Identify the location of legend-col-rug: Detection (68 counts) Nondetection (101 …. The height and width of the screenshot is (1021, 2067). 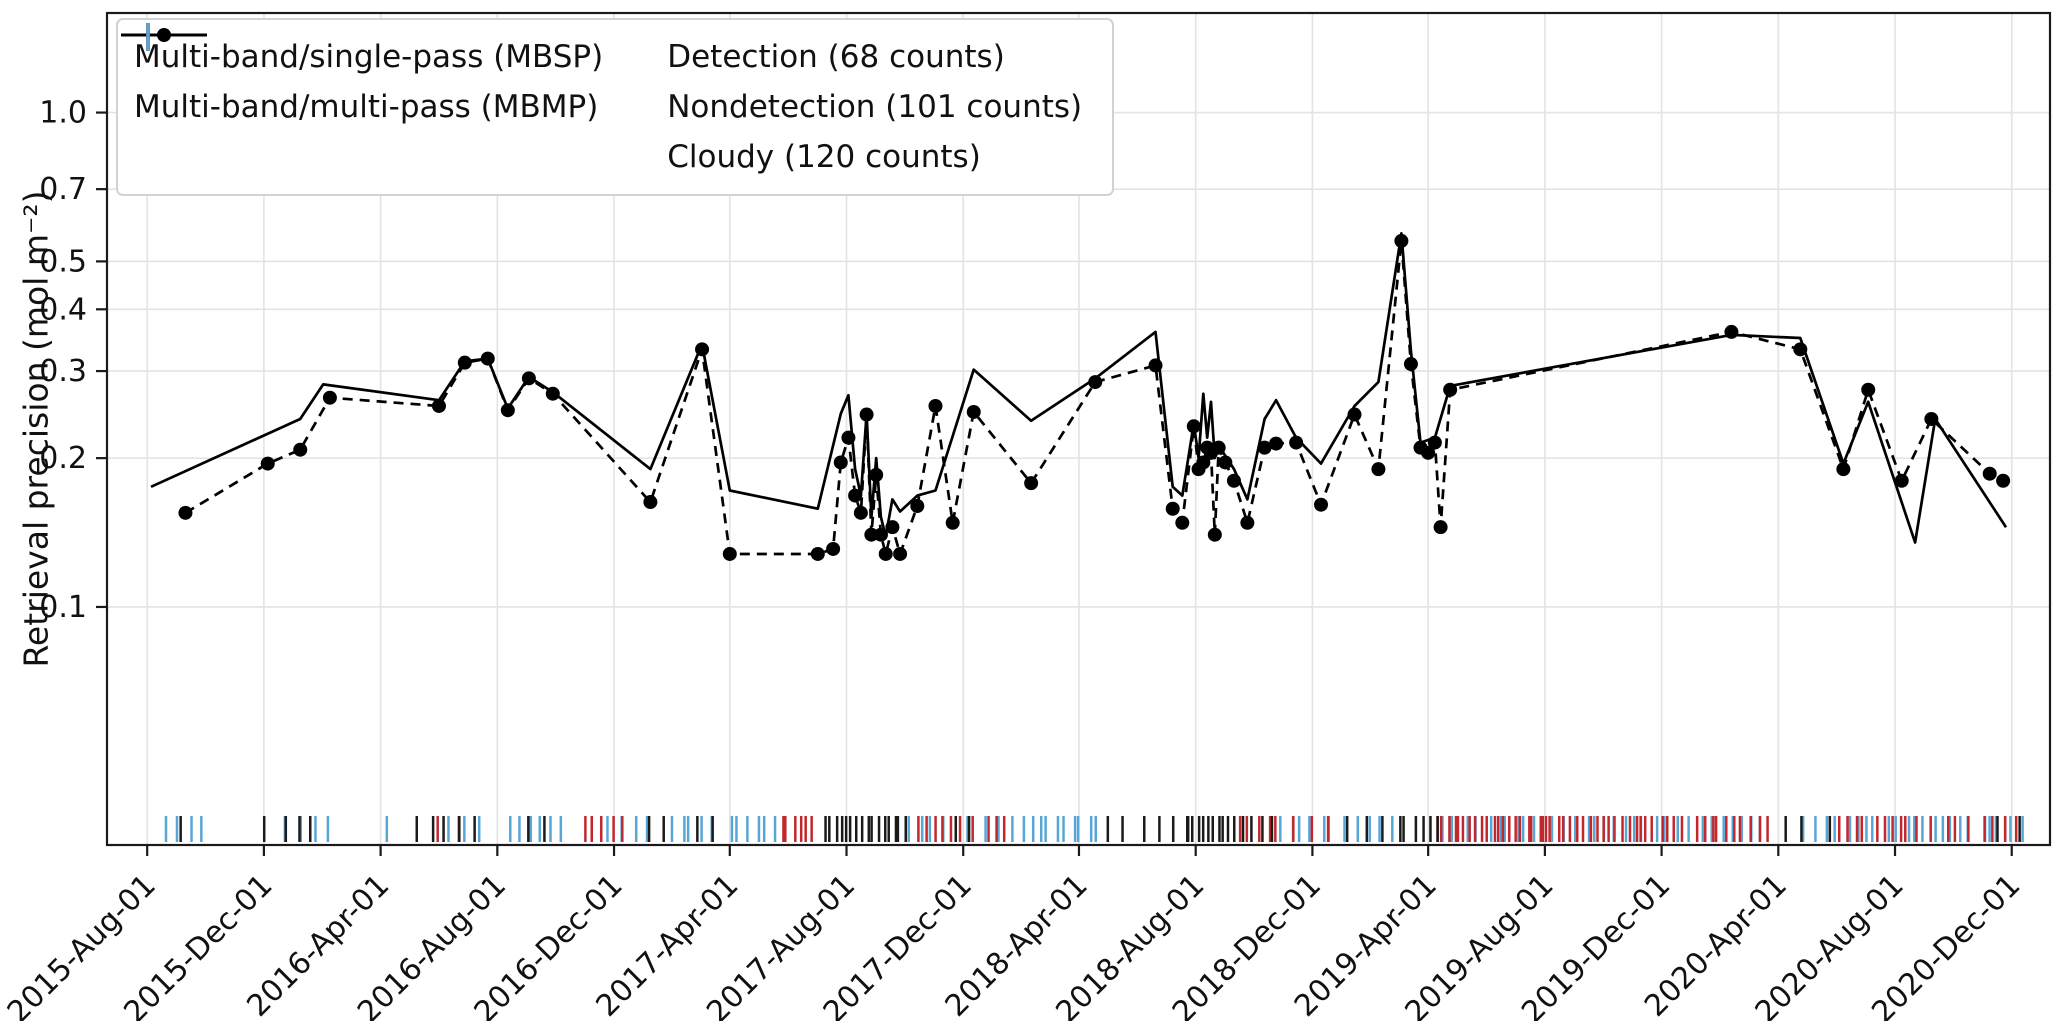
(614, 102).